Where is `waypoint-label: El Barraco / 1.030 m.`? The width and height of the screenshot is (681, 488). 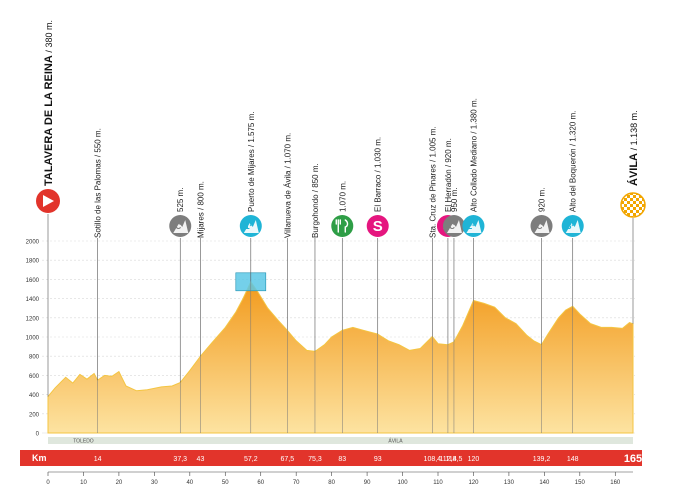
waypoint-label: El Barraco / 1.030 m. is located at coordinates (378, 174).